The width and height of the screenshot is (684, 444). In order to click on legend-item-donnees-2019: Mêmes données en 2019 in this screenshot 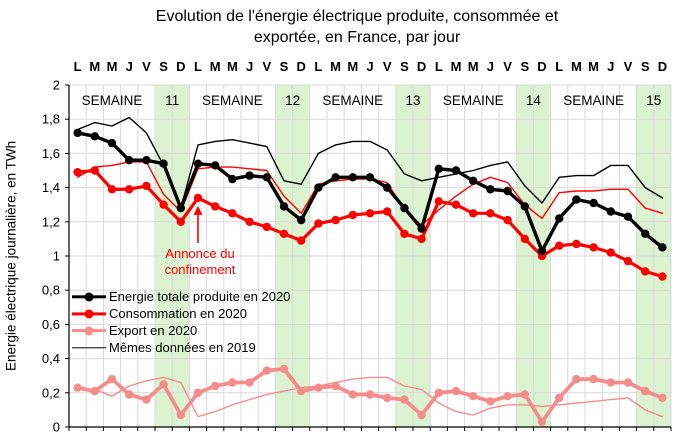, I will do `click(181, 347)`.